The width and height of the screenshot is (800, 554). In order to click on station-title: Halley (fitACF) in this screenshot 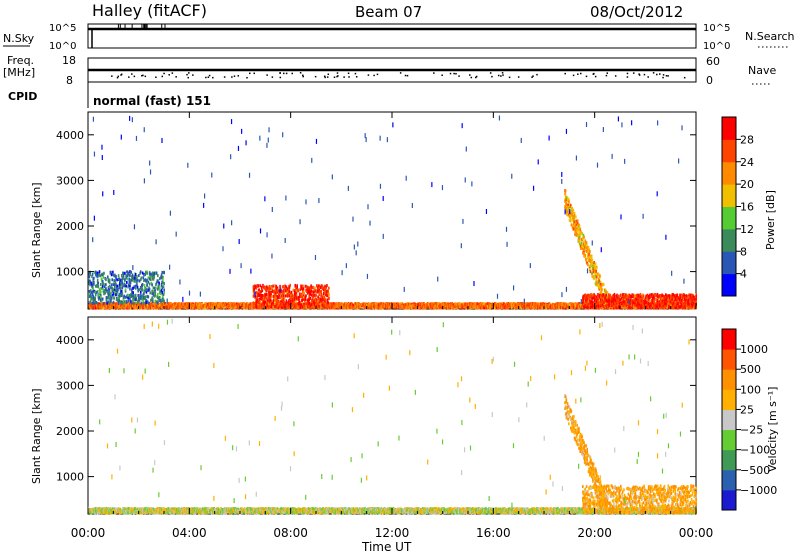, I will do `click(149, 10)`.